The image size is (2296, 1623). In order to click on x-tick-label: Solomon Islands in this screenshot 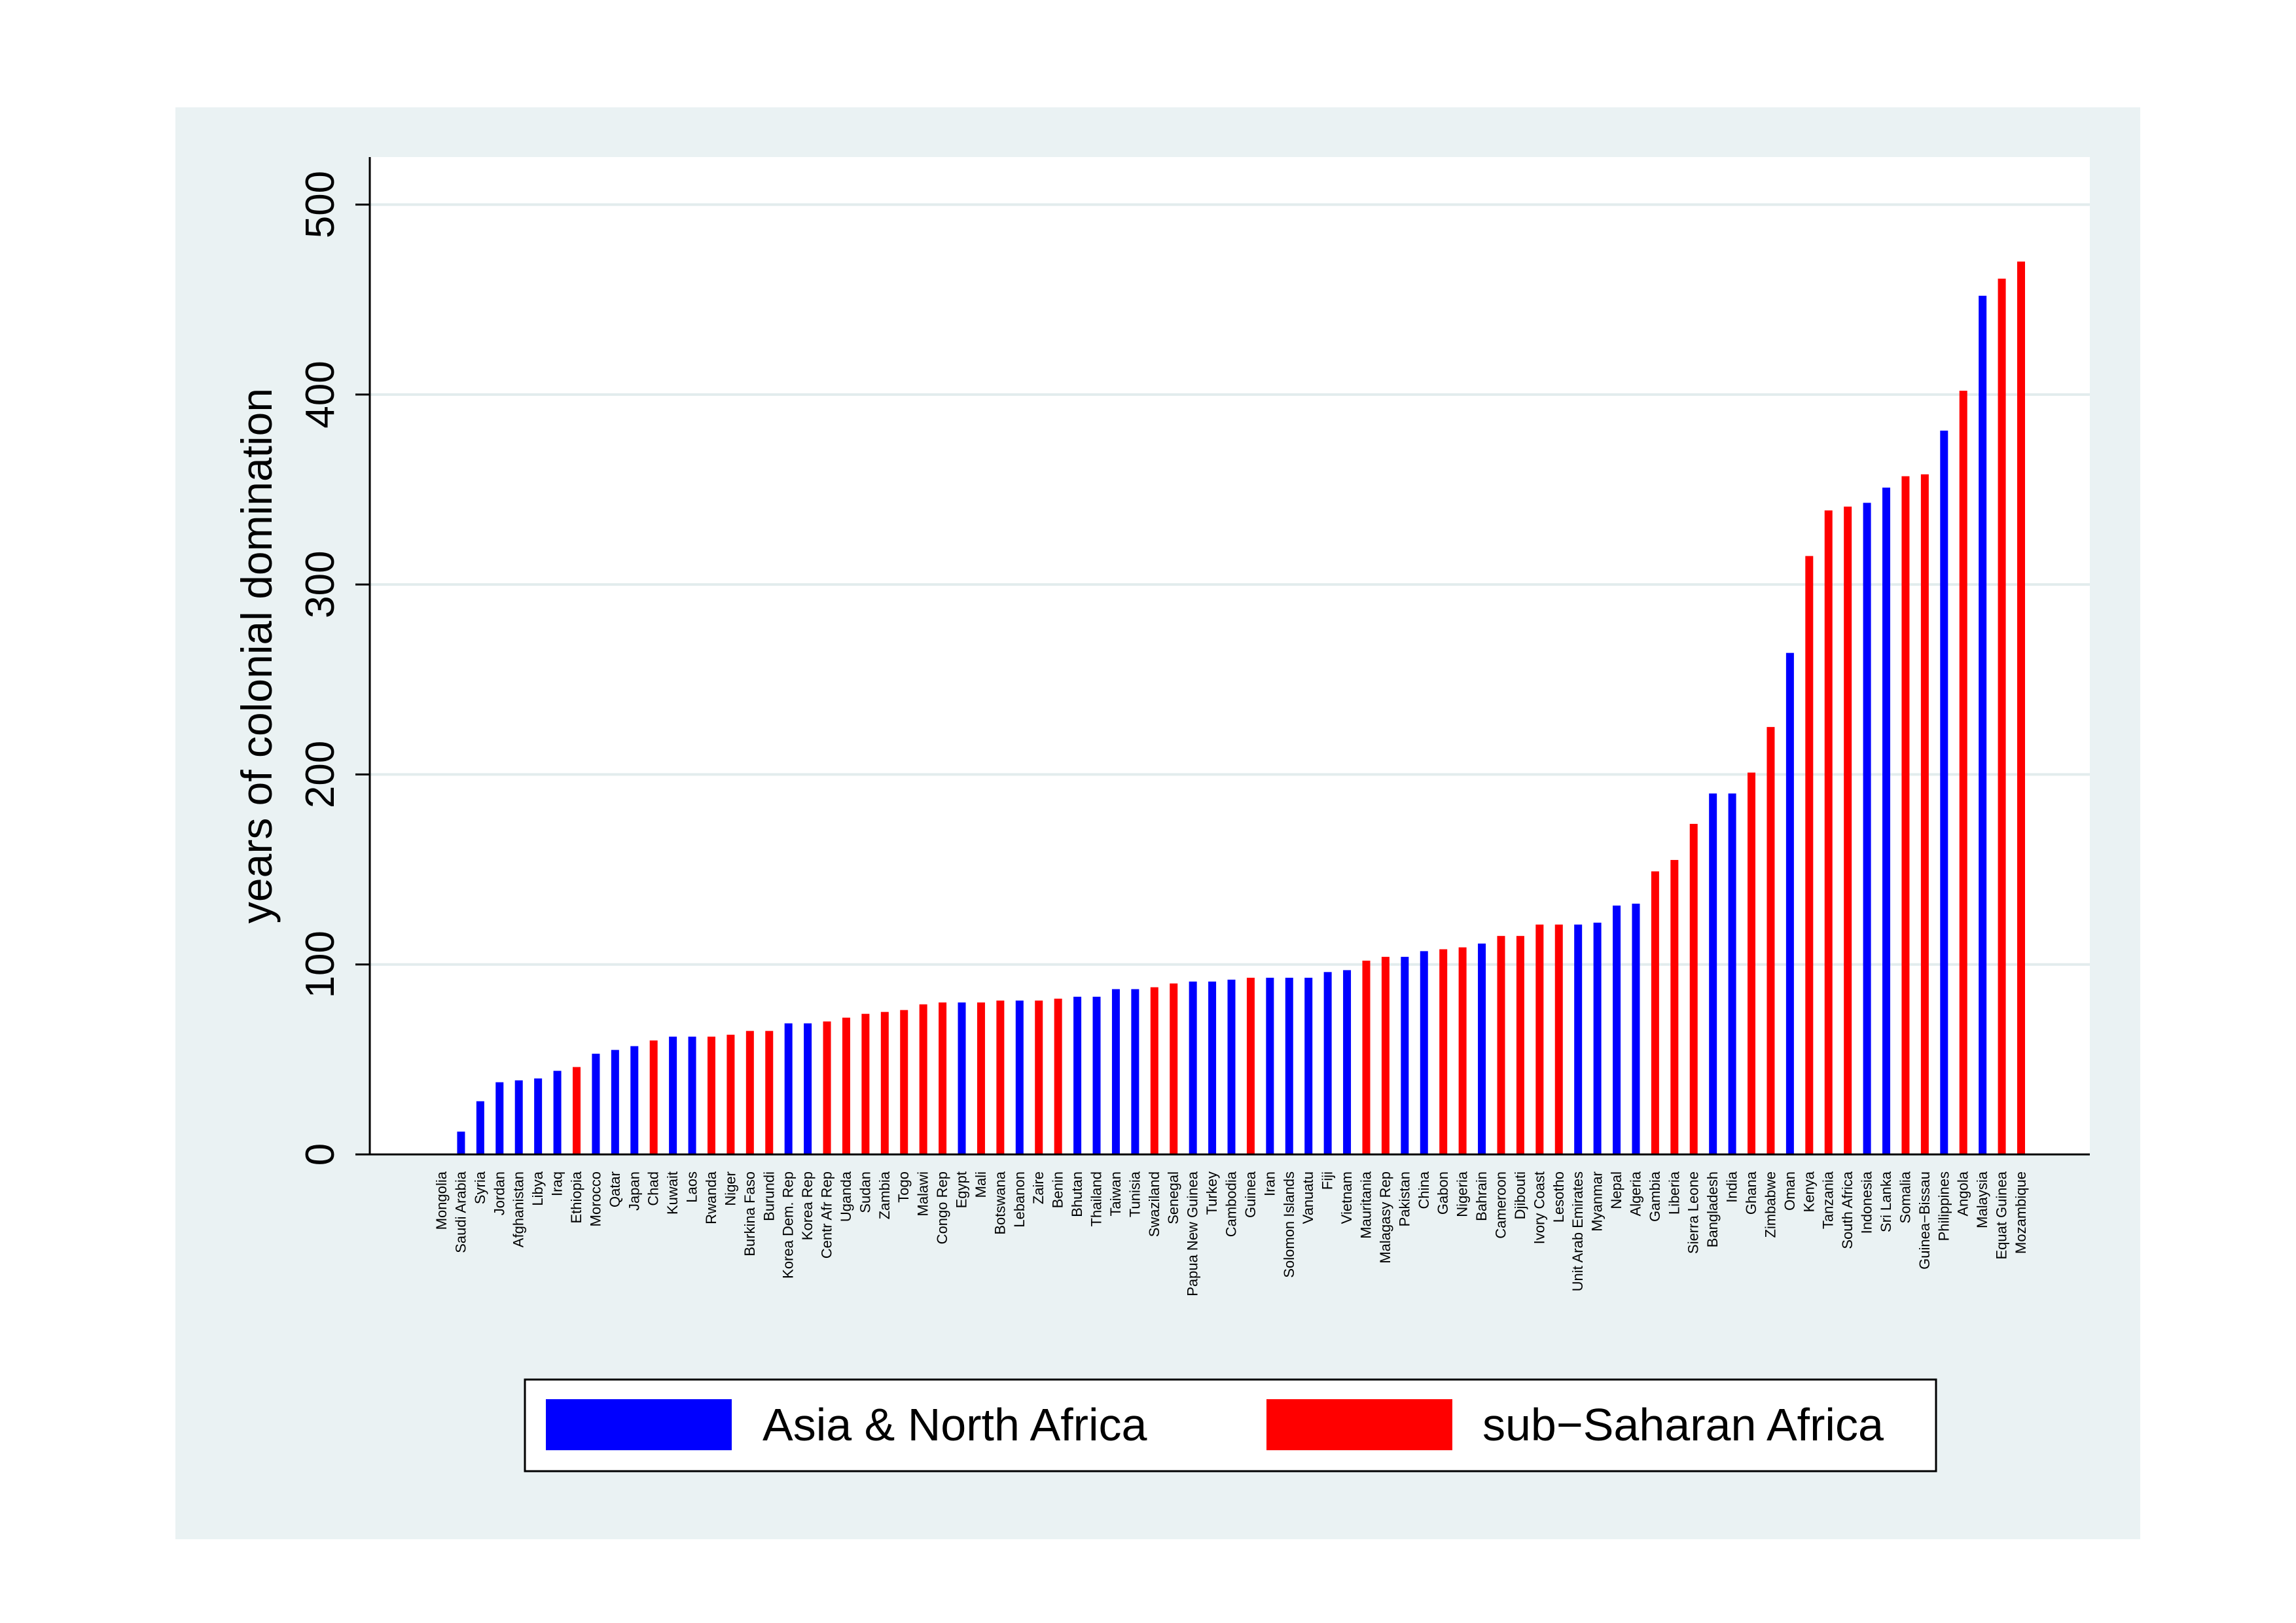, I will do `click(1289, 1224)`.